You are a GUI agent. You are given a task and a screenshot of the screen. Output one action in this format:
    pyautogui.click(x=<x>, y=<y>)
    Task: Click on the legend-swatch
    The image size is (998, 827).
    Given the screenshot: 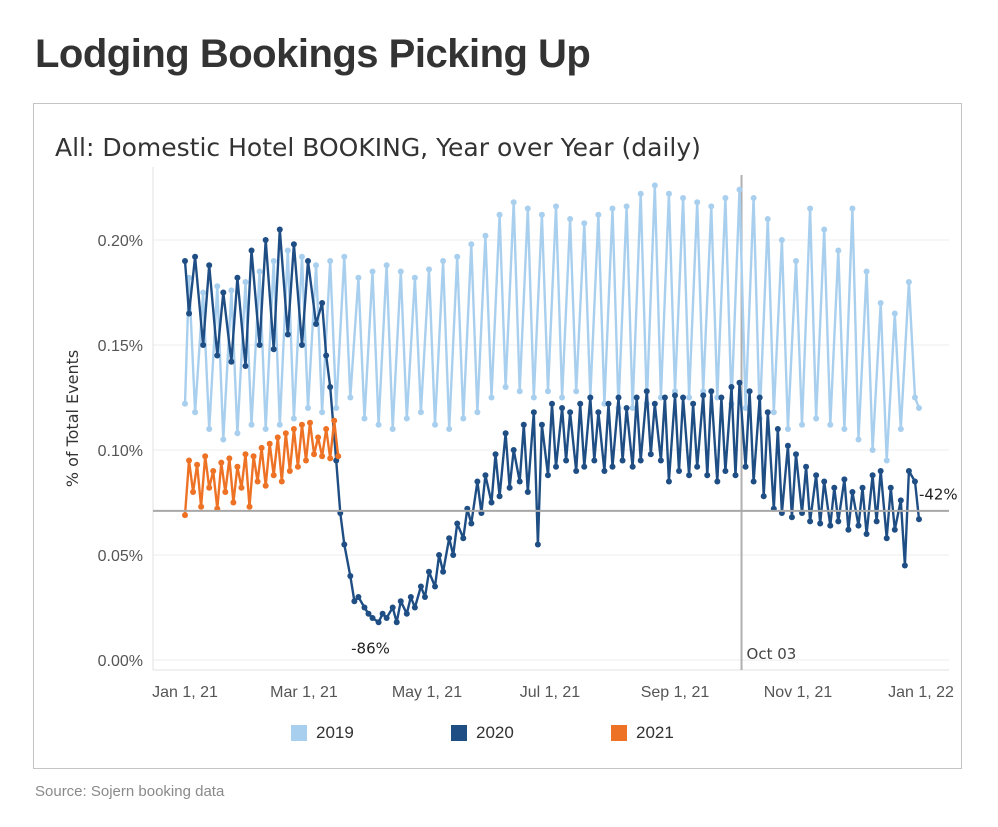 What is the action you would take?
    pyautogui.click(x=619, y=733)
    